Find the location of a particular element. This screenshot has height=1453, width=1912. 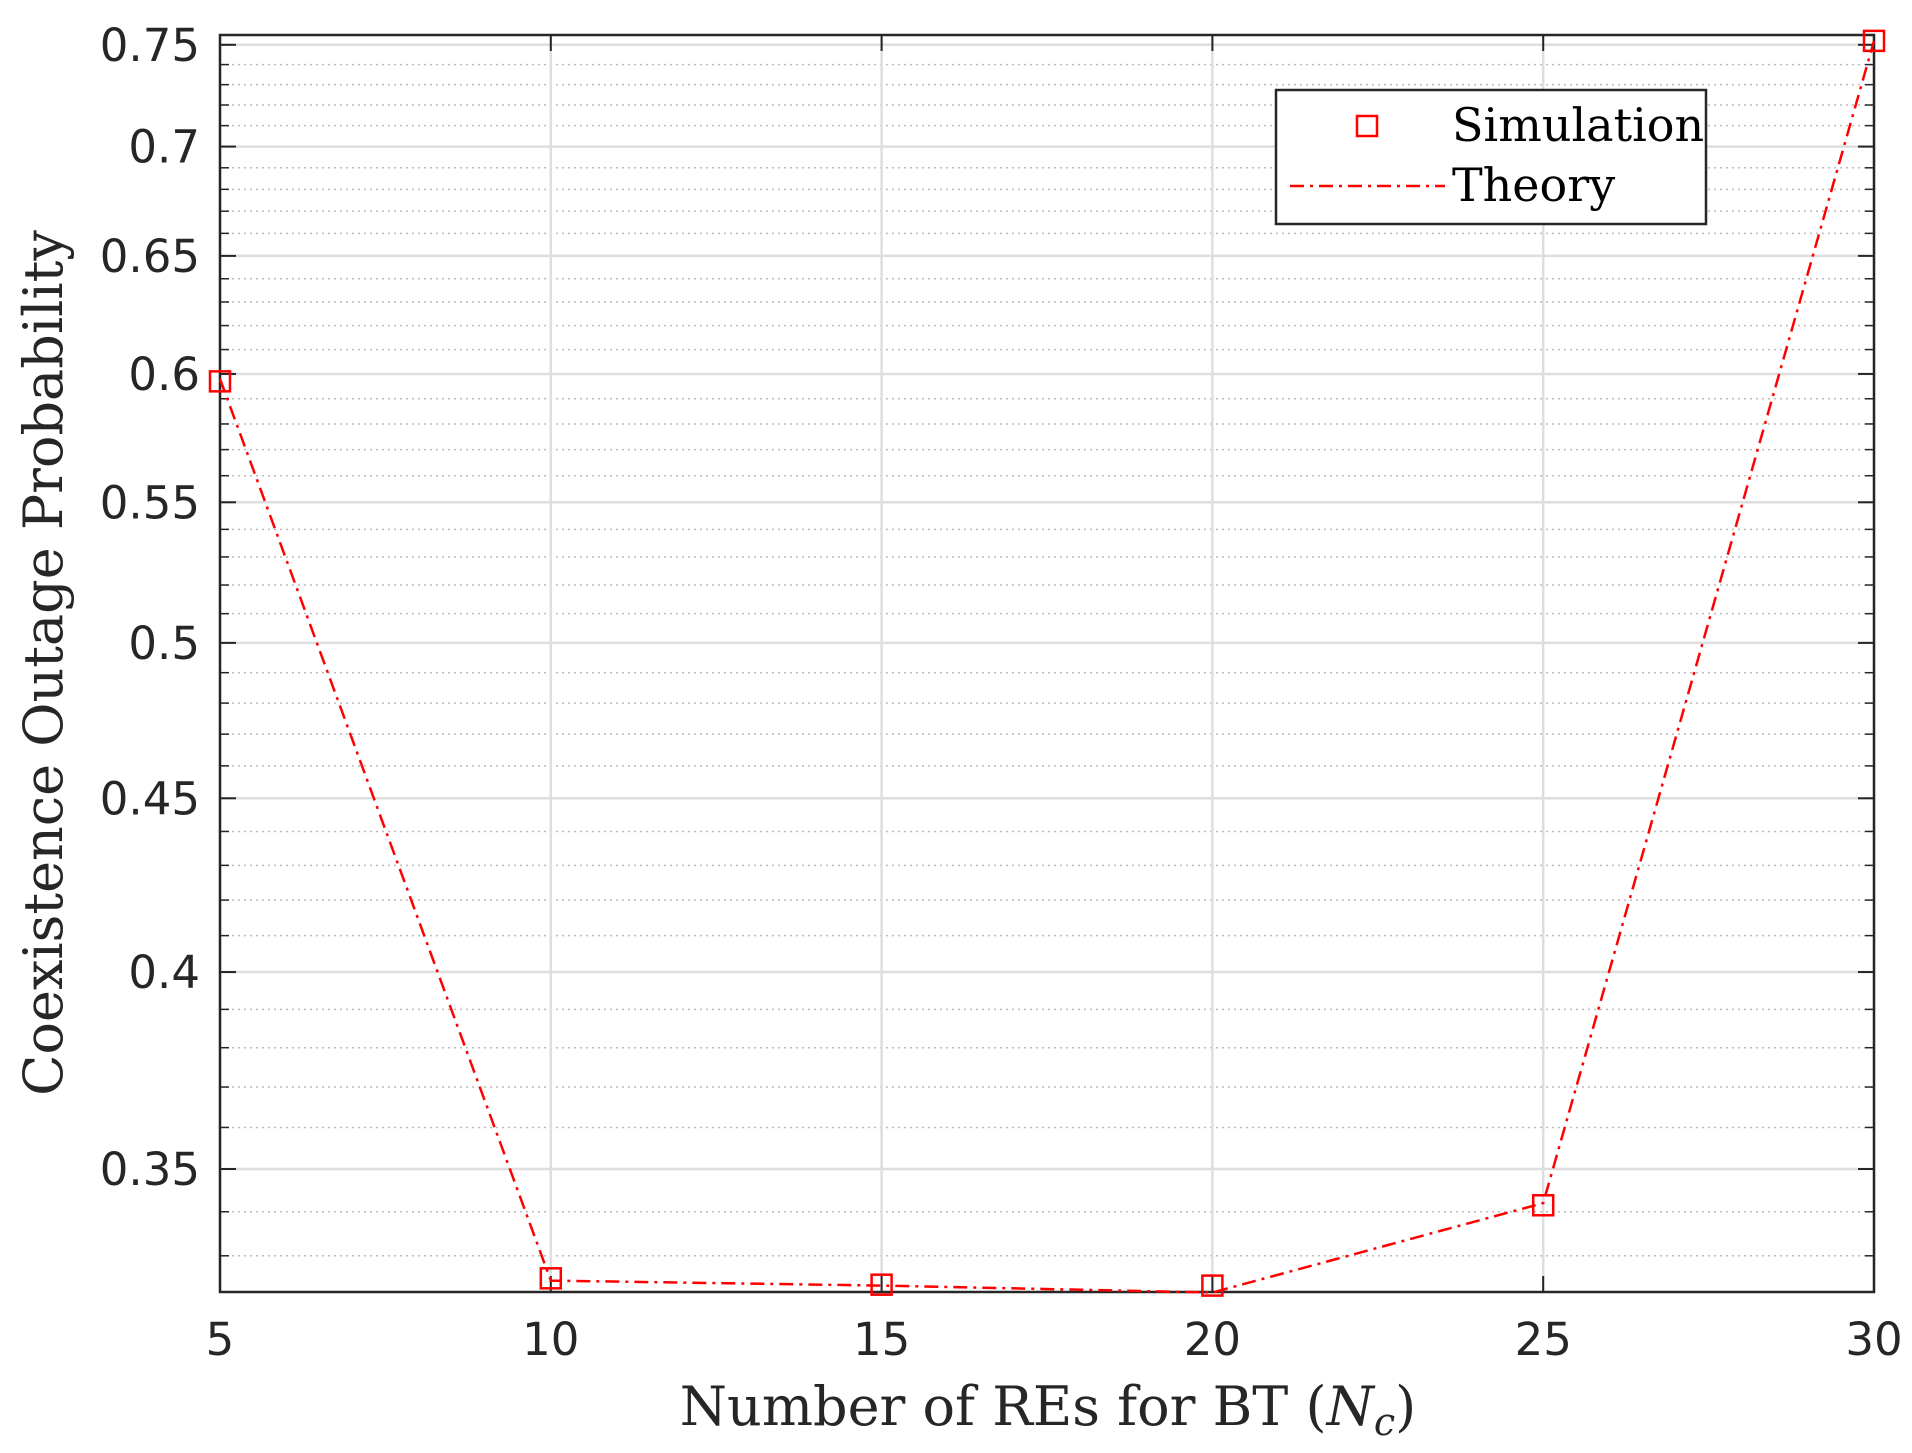

y-tick-label: 0.4 is located at coordinates (164, 972).